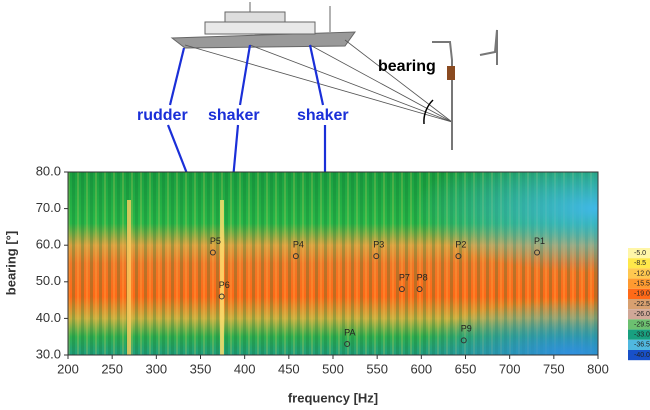  What do you see at coordinates (224, 285) in the screenshot?
I see `point-label: P6` at bounding box center [224, 285].